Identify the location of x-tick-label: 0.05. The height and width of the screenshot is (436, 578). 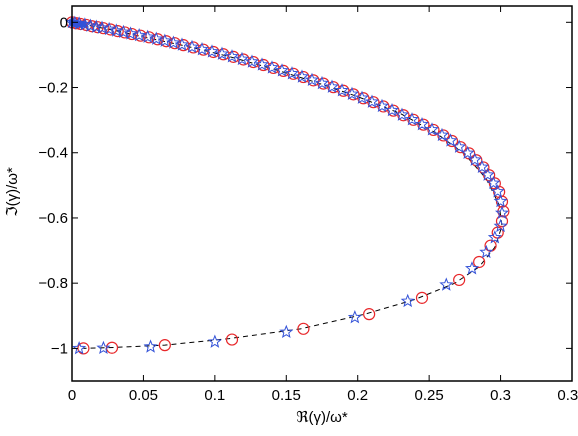
(143, 395).